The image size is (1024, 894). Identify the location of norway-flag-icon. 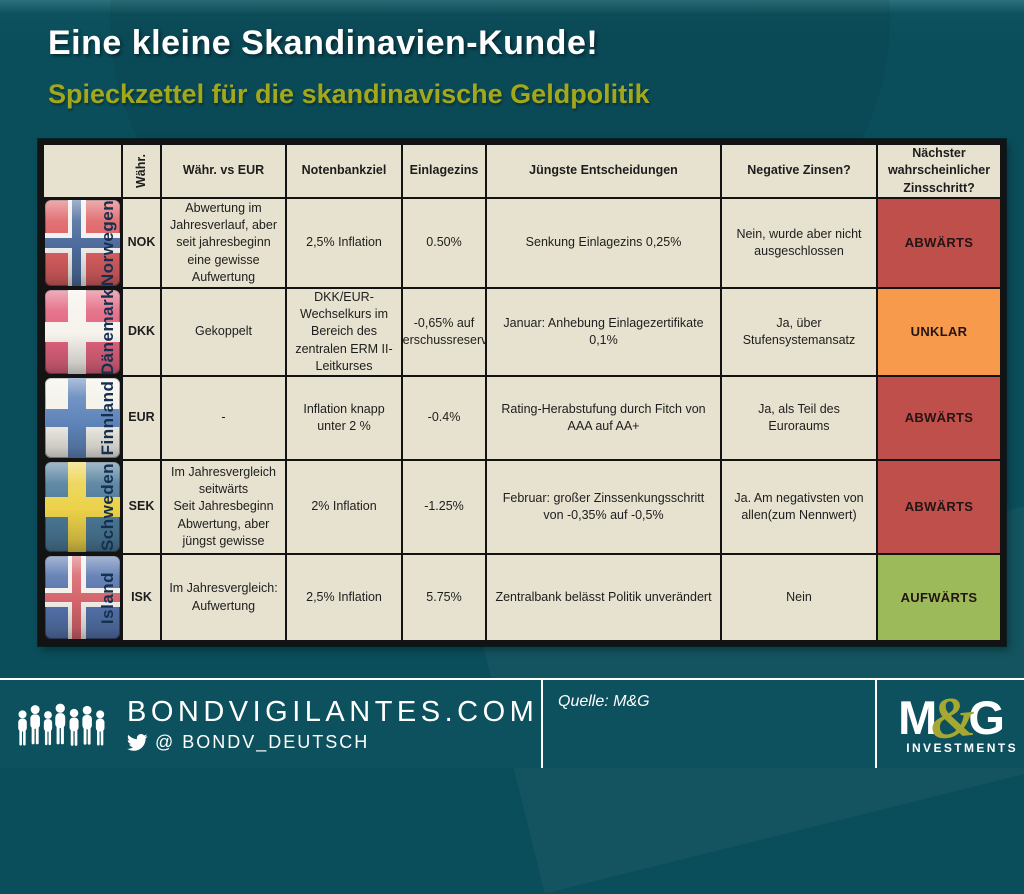
(82, 243).